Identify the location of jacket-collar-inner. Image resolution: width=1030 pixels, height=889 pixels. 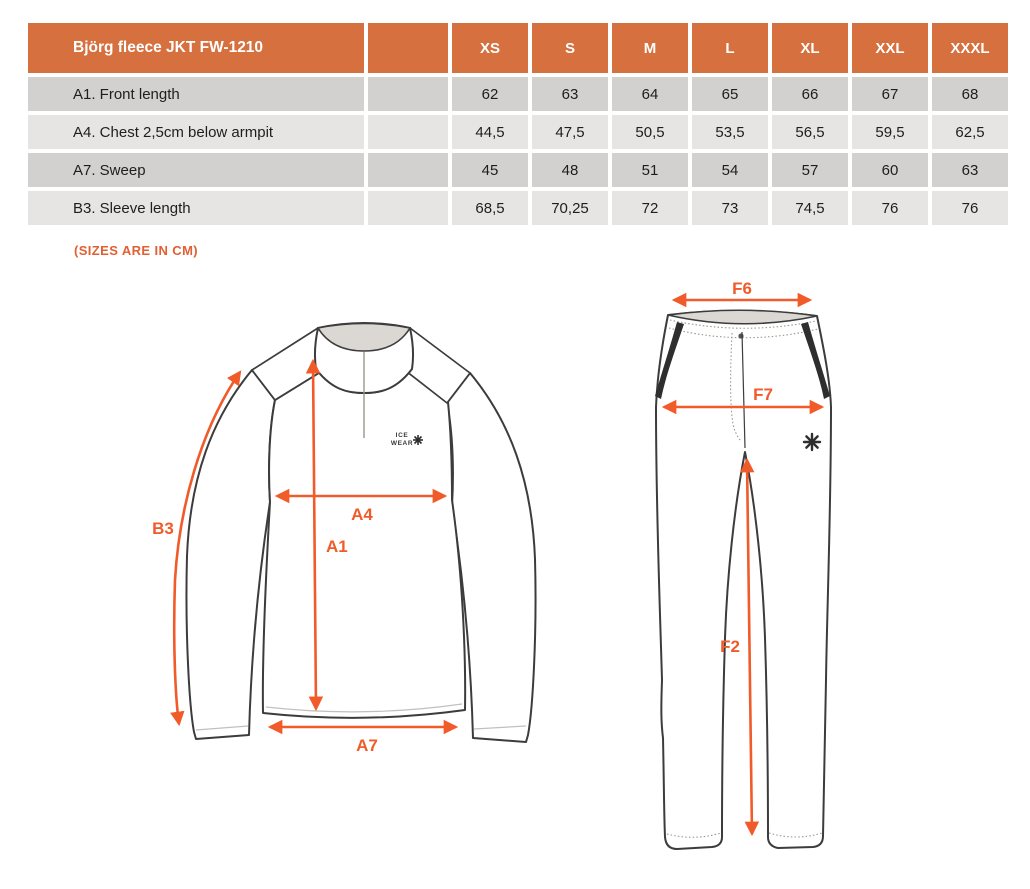
(364, 337).